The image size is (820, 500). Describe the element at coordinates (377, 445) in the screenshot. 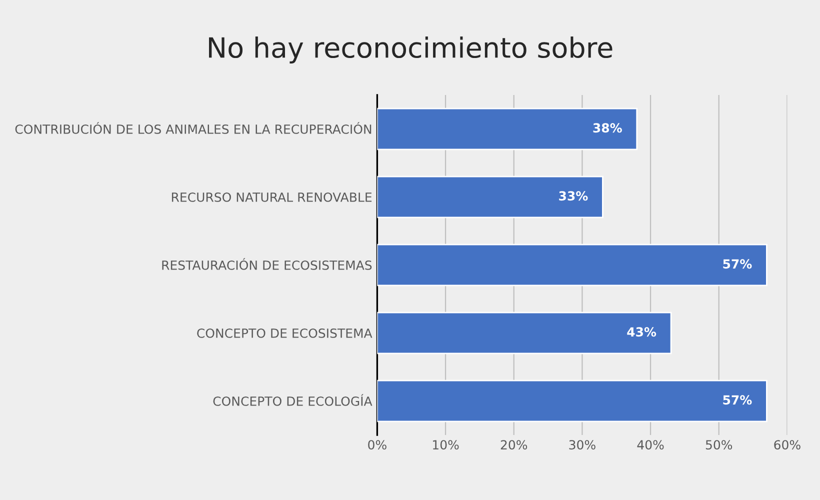

I see `x-tick-label: 0%` at that location.